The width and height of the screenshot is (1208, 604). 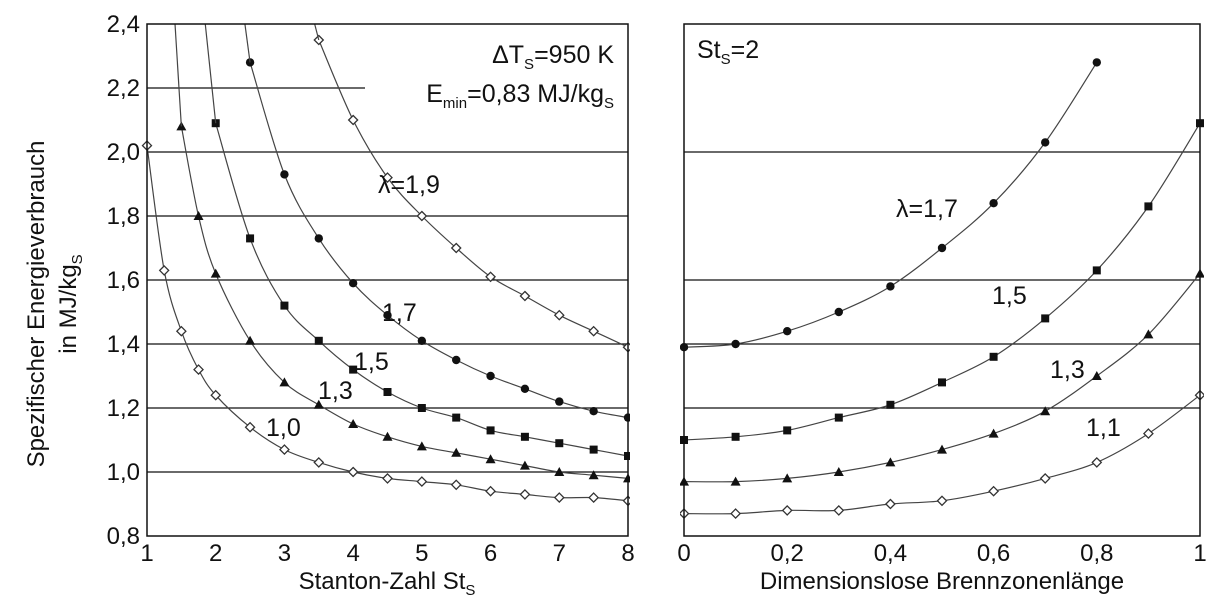 What do you see at coordinates (335, 391) in the screenshot?
I see `left-curve-label-13: 1,3` at bounding box center [335, 391].